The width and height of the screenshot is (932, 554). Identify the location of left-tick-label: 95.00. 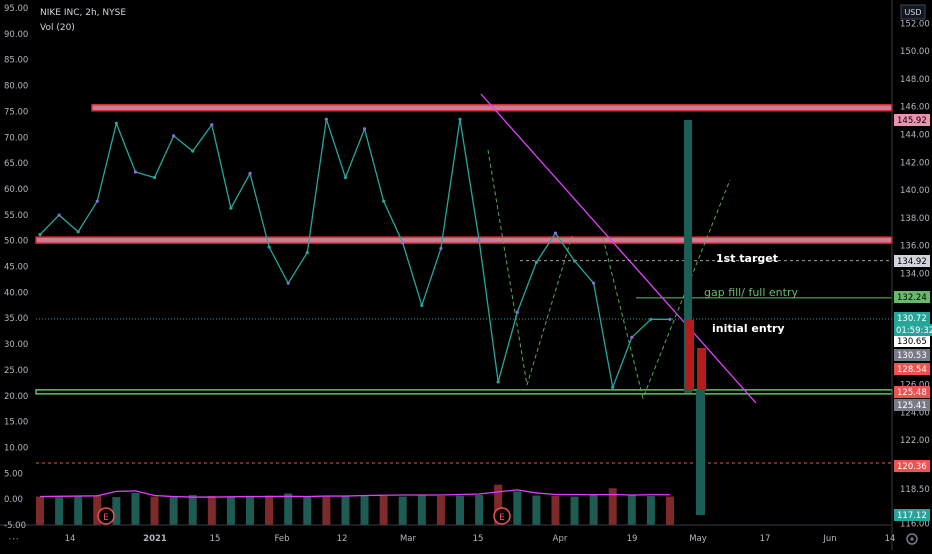
(16, 9).